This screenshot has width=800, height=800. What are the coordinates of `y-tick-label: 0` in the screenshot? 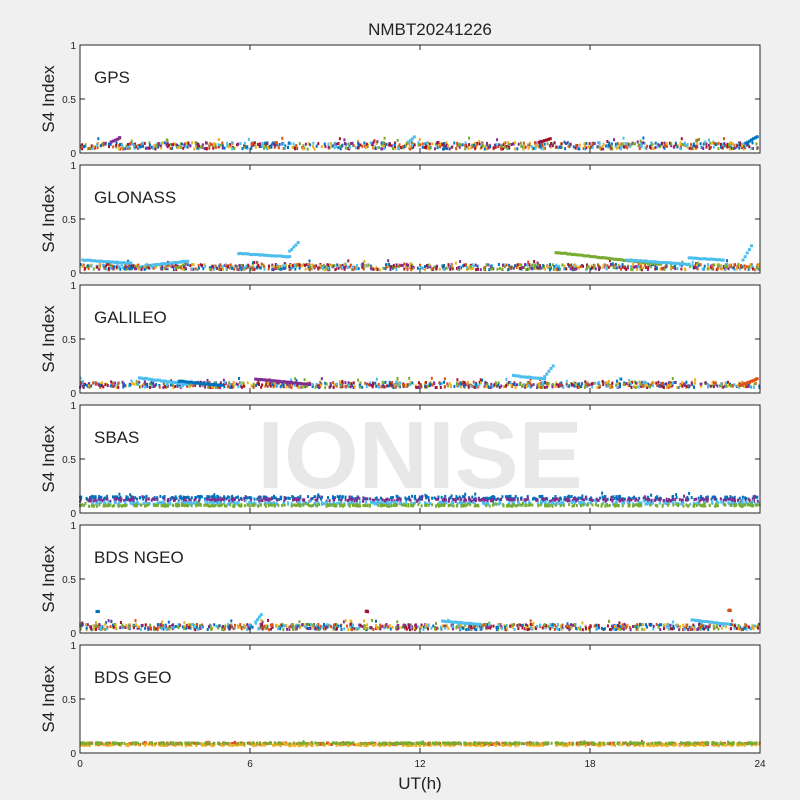 It's located at (73, 274).